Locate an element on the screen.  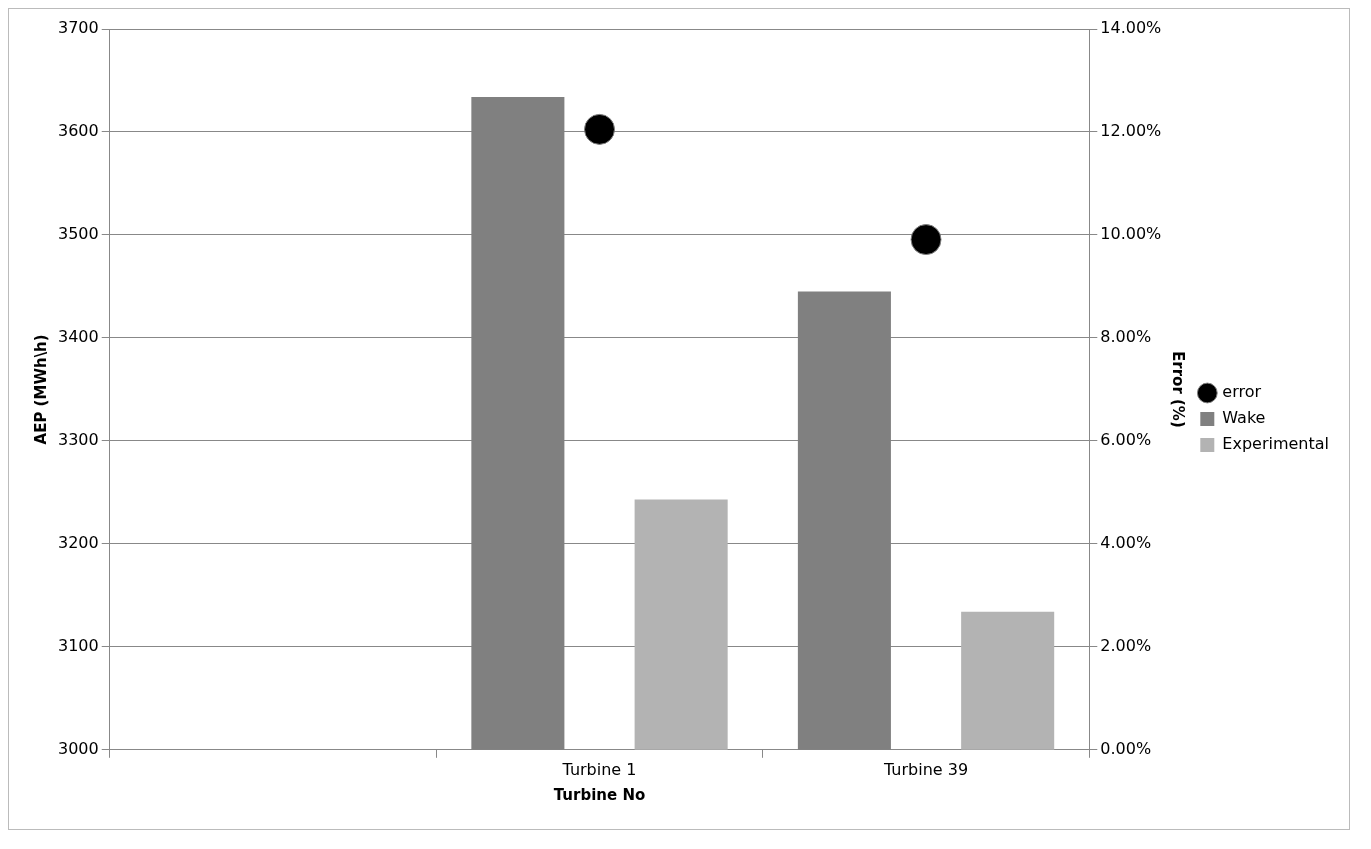
y2-tick-label: 14.00% is located at coordinates (1131, 28).